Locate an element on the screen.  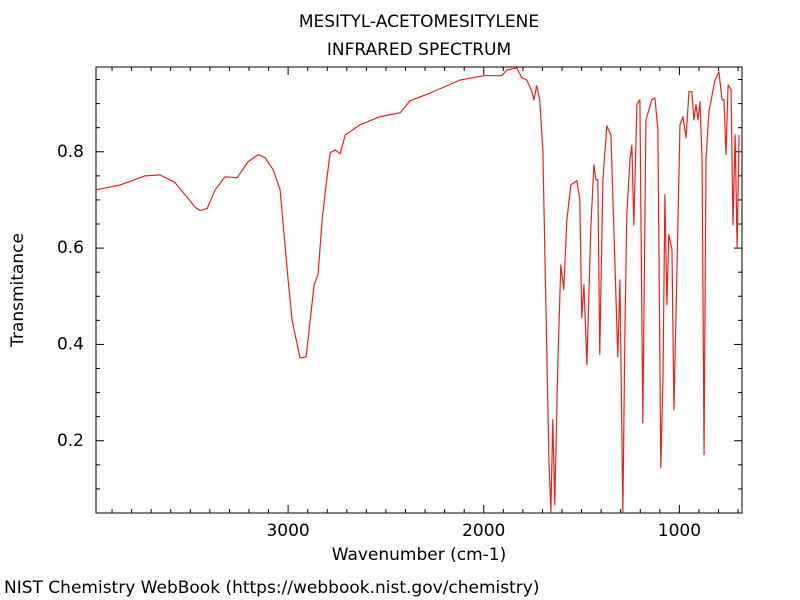
y-tick-label: 0.8 is located at coordinates (70, 152).